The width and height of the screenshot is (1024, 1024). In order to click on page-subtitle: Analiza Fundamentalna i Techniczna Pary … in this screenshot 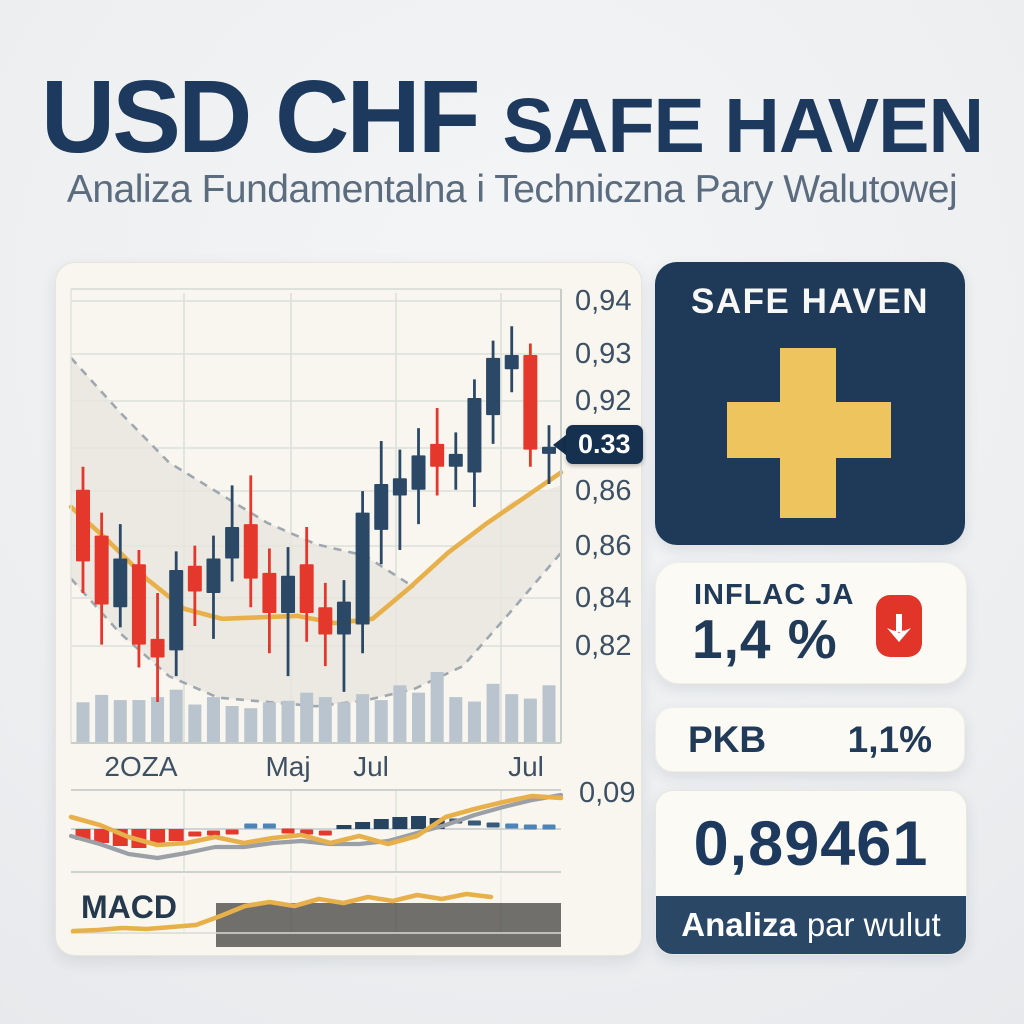, I will do `click(512, 189)`.